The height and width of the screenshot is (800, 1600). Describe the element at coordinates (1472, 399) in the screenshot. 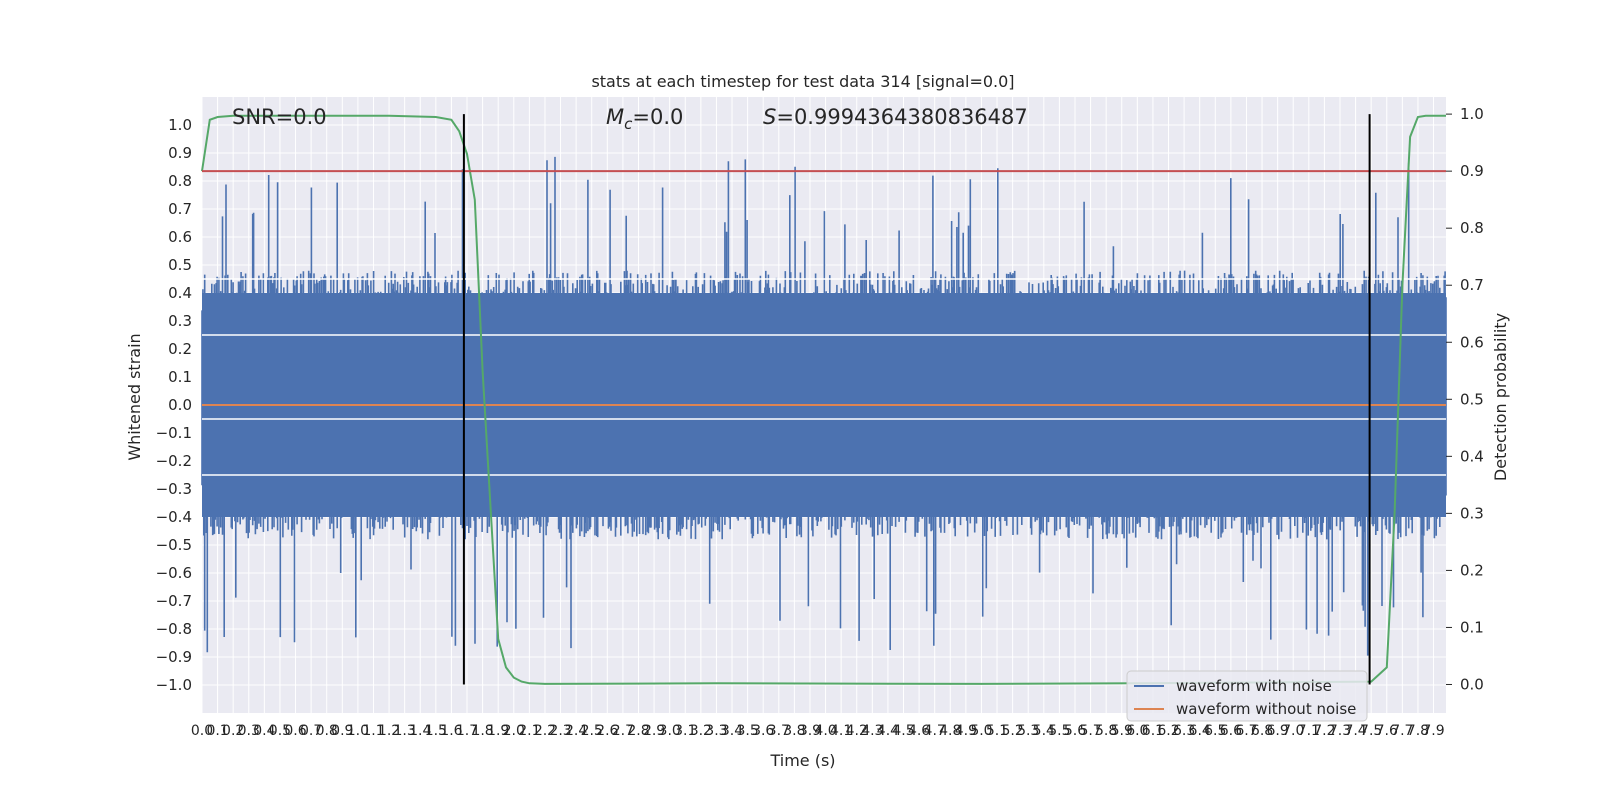

I see `y-tick-label-right: 0.5` at that location.